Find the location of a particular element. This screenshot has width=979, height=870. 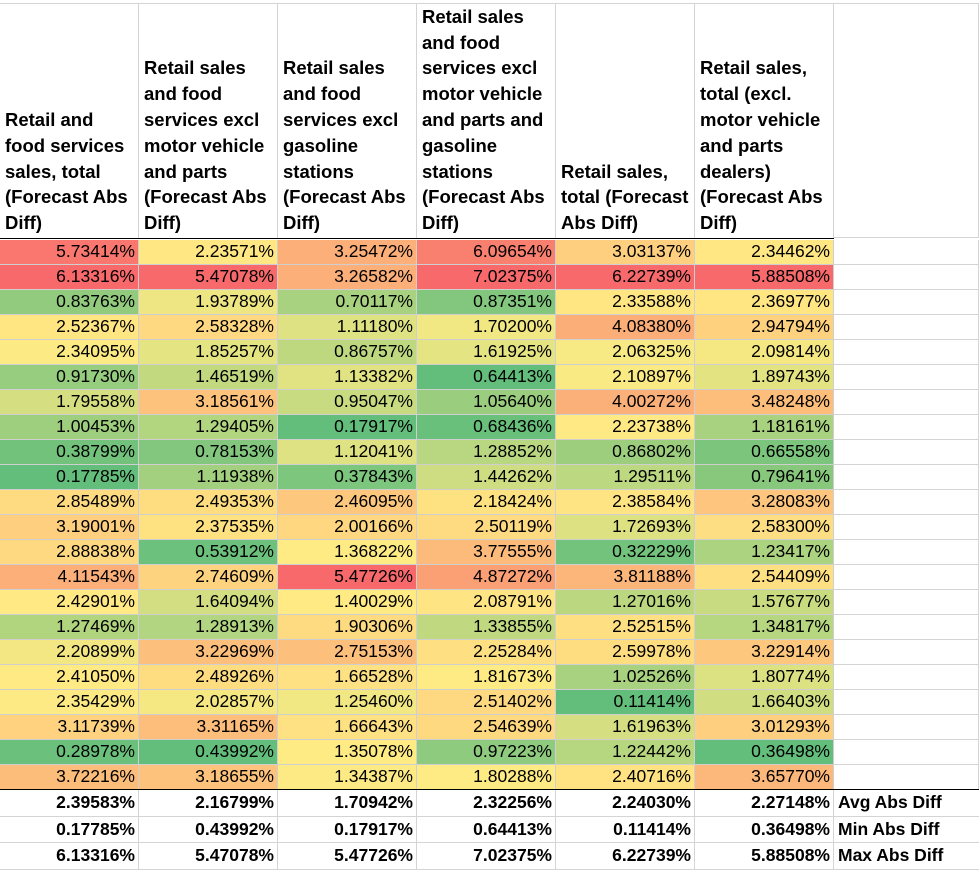

data-cell: 1.90306% is located at coordinates (347, 627).